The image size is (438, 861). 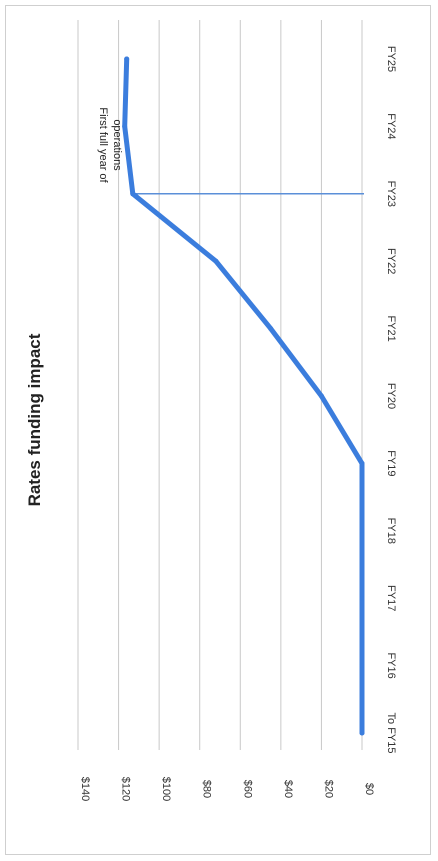 What do you see at coordinates (391, 396) in the screenshot?
I see `x-tick-label: FY20` at bounding box center [391, 396].